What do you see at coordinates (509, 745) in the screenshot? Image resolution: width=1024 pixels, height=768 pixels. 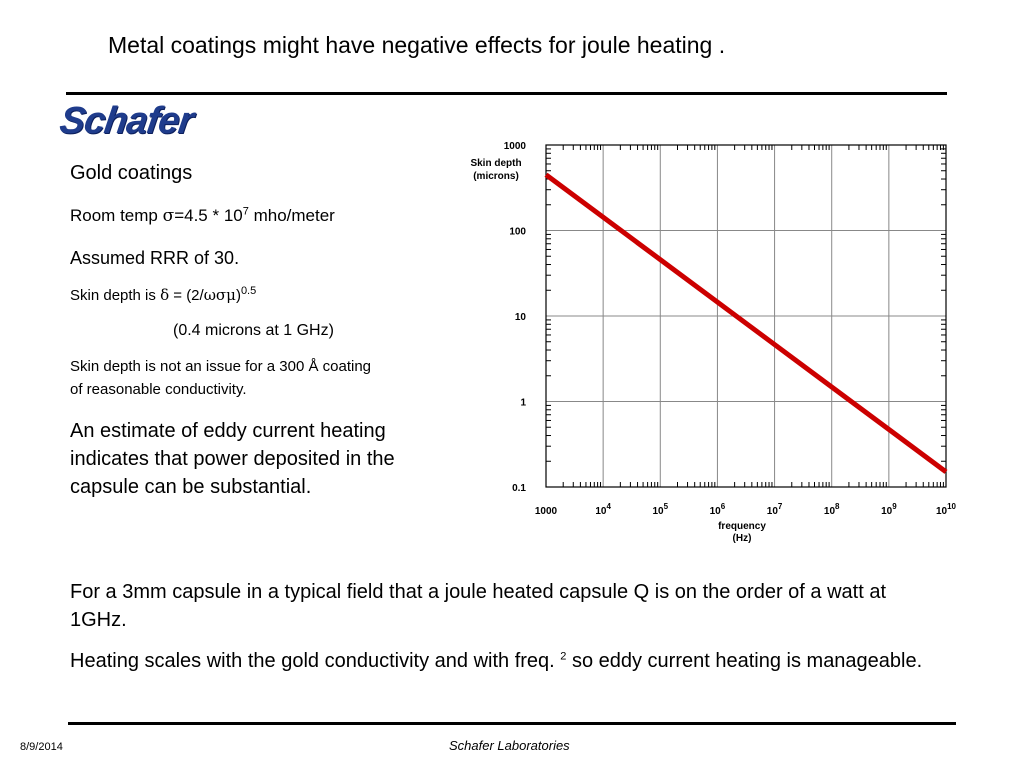 I see `footer-company: Schafer Laboratories` at bounding box center [509, 745].